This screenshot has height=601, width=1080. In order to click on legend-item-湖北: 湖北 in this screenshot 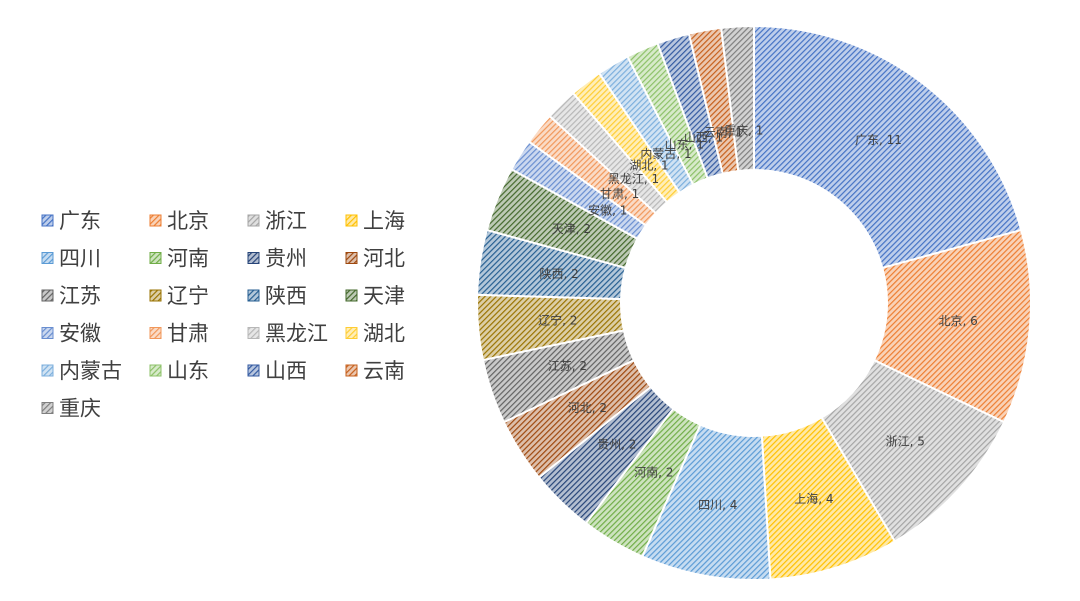, I will do `click(375, 334)`.